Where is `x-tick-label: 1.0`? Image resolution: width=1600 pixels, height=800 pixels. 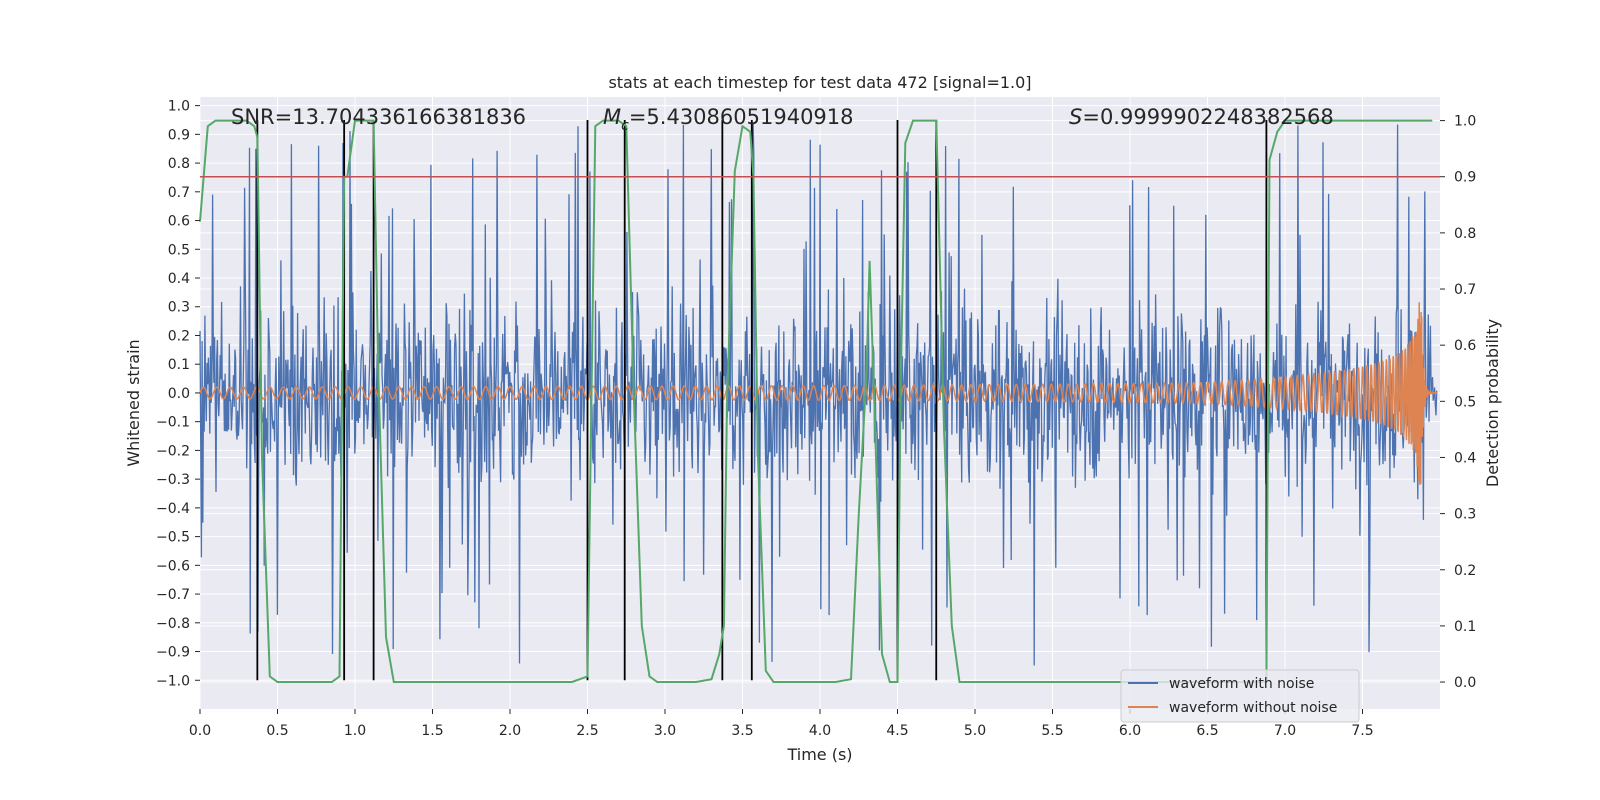 x-tick-label: 1.0 is located at coordinates (355, 731).